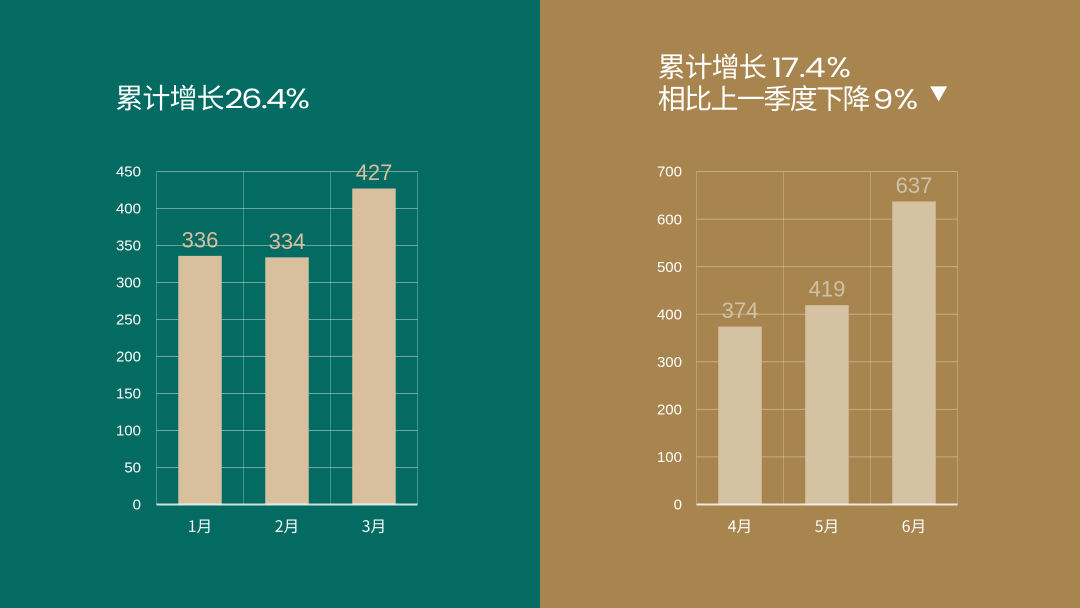 Image resolution: width=1080 pixels, height=608 pixels. What do you see at coordinates (827, 289) in the screenshot?
I see `svg-text: 419` at bounding box center [827, 289].